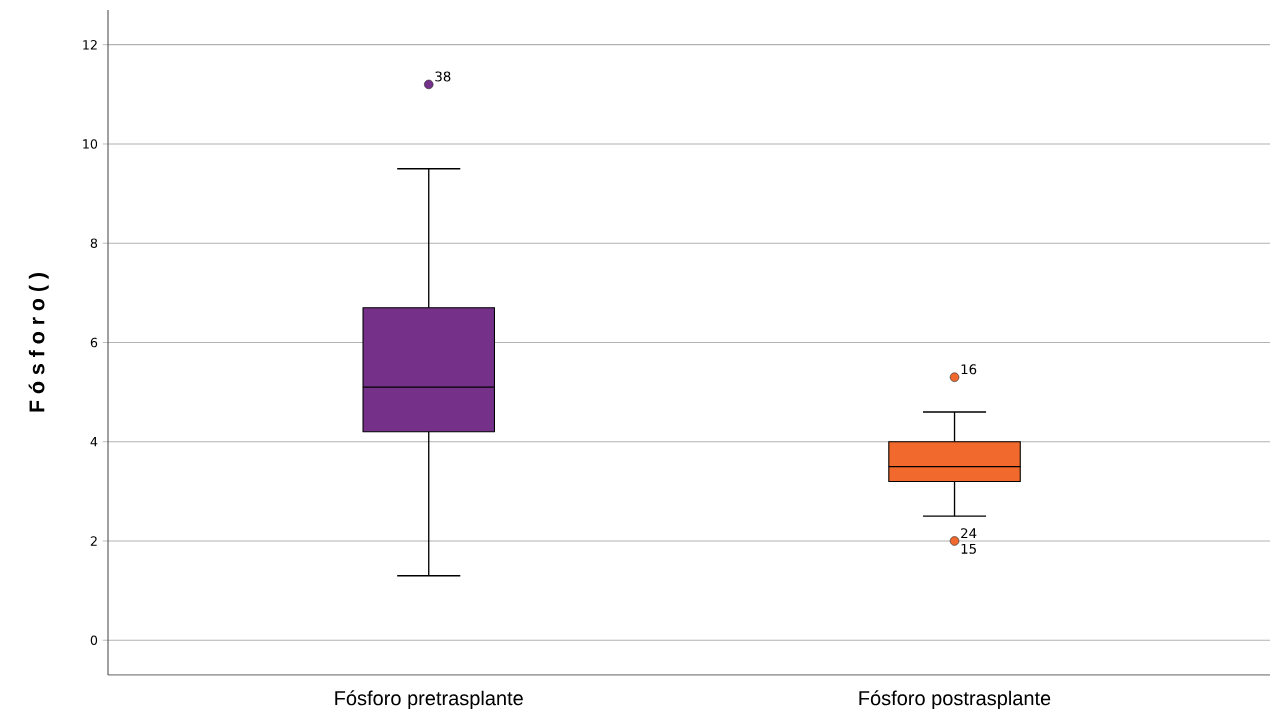  Describe the element at coordinates (94, 442) in the screenshot. I see `y-tick-label: 4` at that location.